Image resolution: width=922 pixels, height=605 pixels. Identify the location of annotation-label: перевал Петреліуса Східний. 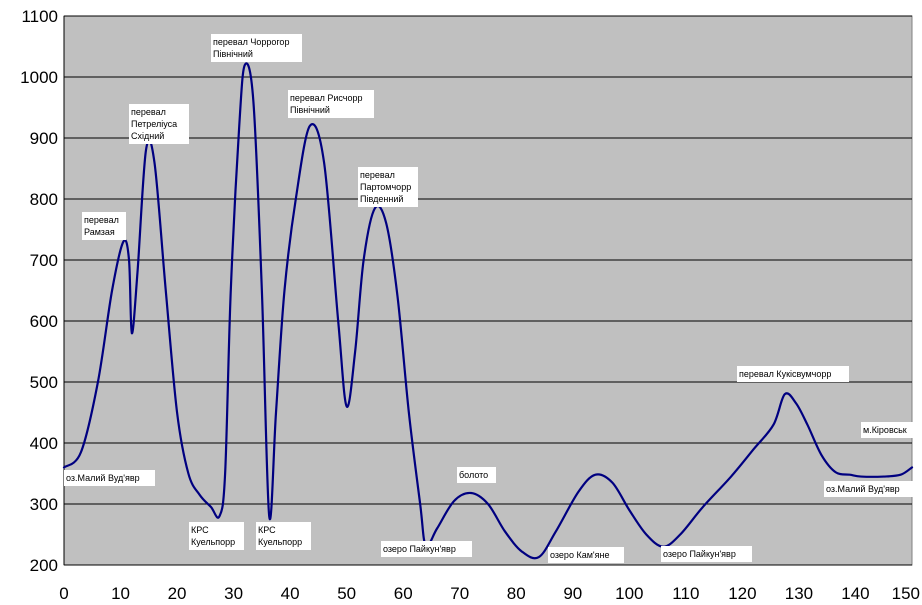
(159, 124).